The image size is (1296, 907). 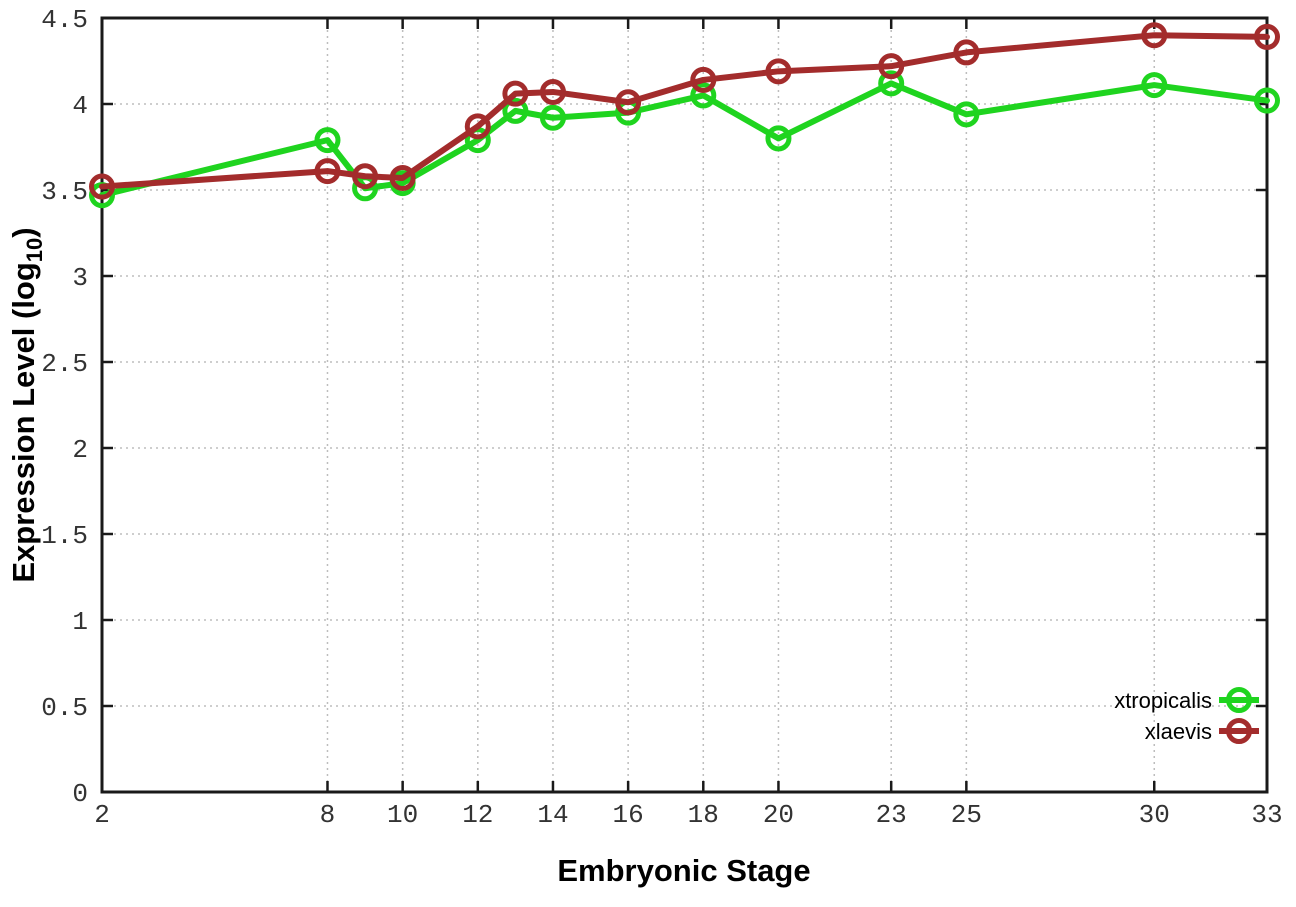 What do you see at coordinates (328, 815) in the screenshot?
I see `x-tick-label: 8` at bounding box center [328, 815].